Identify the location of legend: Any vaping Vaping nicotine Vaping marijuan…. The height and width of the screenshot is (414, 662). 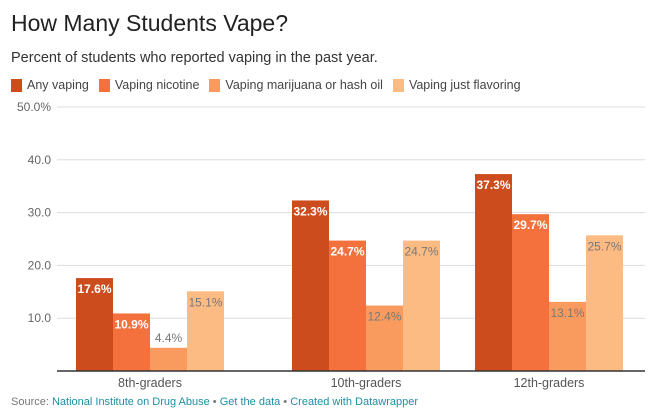
(266, 85).